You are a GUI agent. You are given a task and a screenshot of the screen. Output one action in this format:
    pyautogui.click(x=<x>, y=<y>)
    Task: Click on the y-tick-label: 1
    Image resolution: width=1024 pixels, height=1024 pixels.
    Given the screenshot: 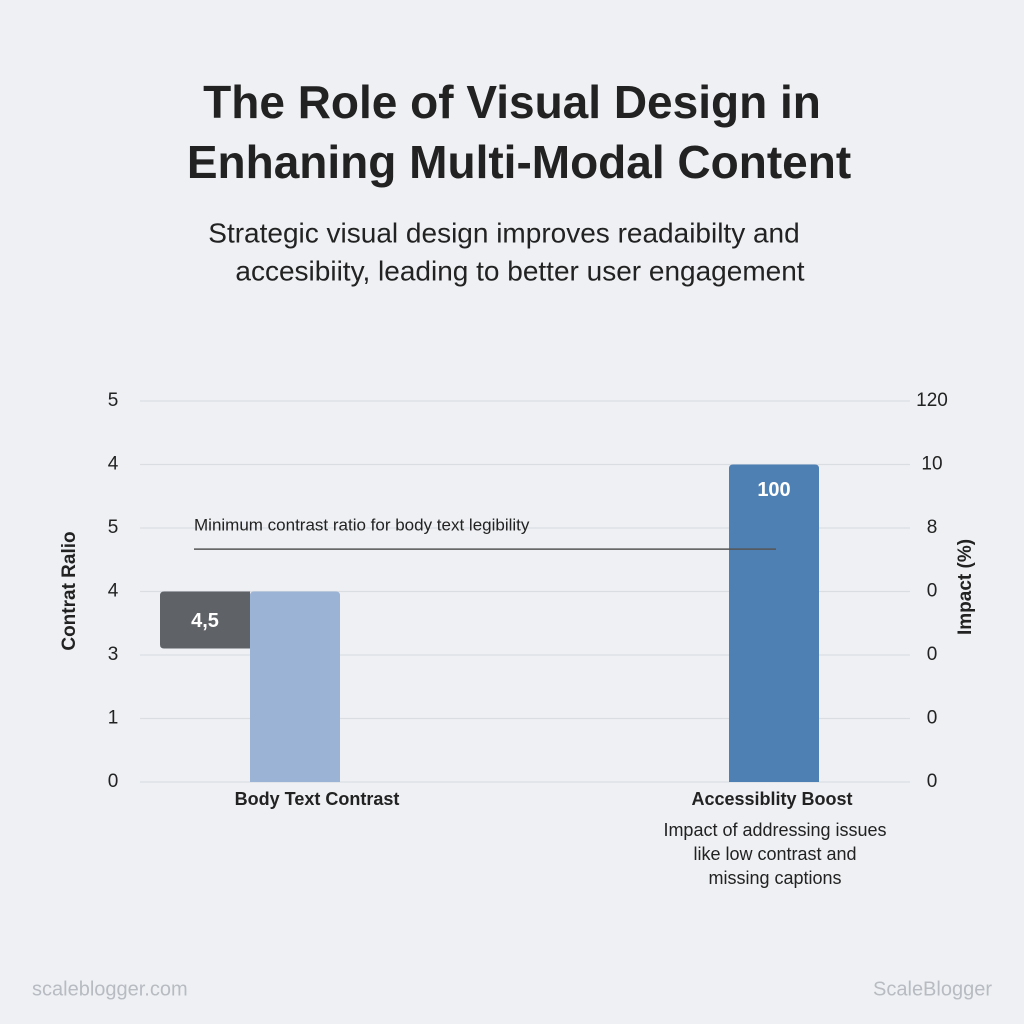 What is the action you would take?
    pyautogui.click(x=113, y=718)
    